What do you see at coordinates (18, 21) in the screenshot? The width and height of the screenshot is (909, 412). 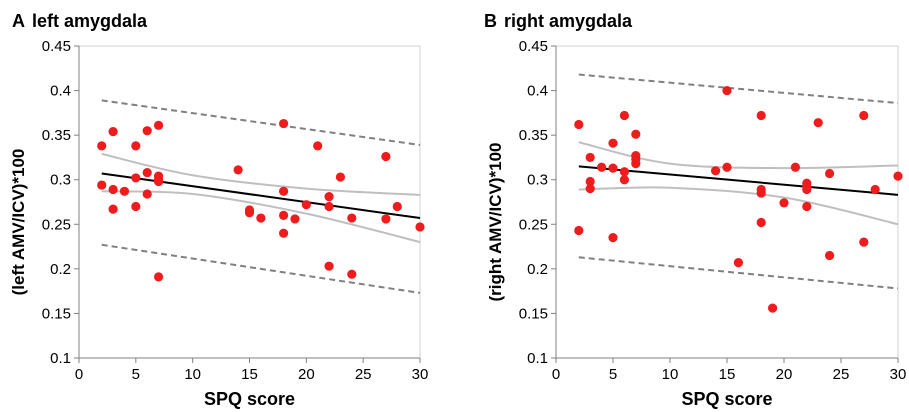 I see `panel-label: A` at bounding box center [18, 21].